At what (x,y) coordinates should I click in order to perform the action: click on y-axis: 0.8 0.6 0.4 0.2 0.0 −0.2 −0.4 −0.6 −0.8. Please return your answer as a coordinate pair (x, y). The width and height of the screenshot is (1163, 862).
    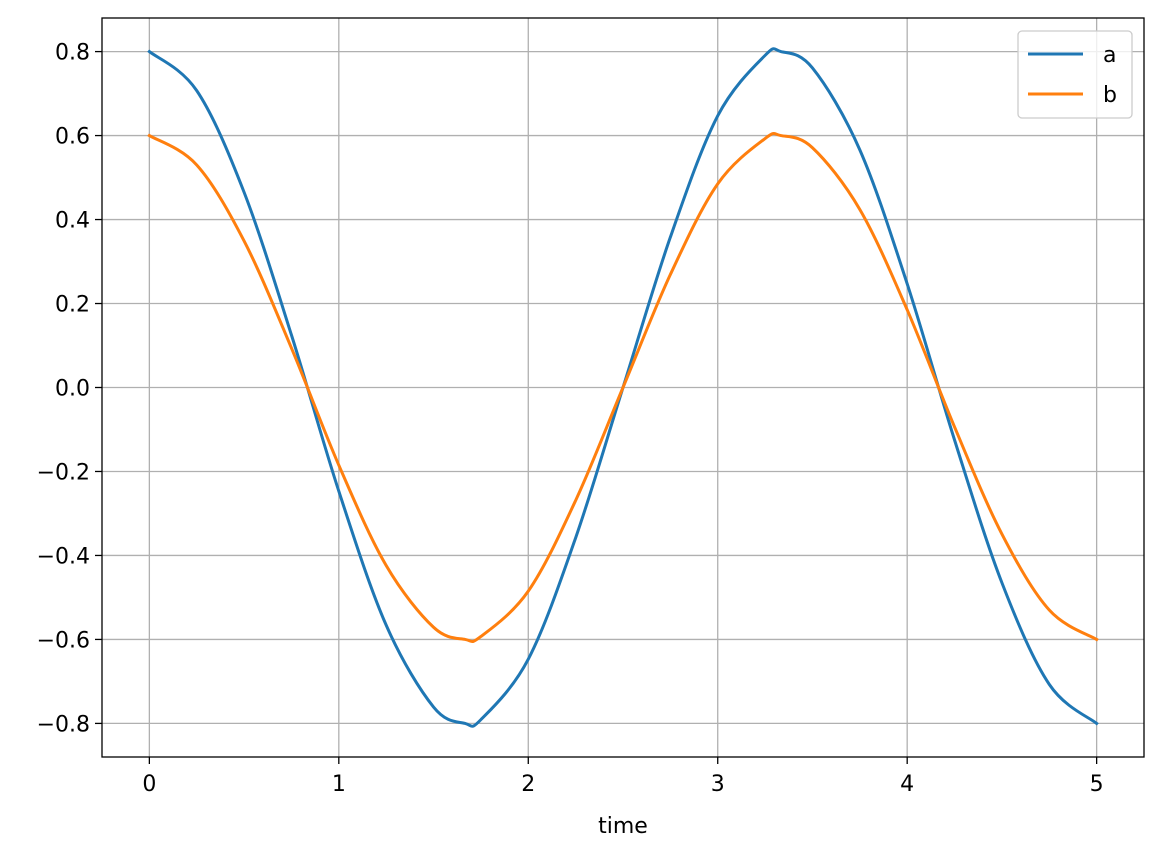
    Looking at the image, I should click on (69, 389).